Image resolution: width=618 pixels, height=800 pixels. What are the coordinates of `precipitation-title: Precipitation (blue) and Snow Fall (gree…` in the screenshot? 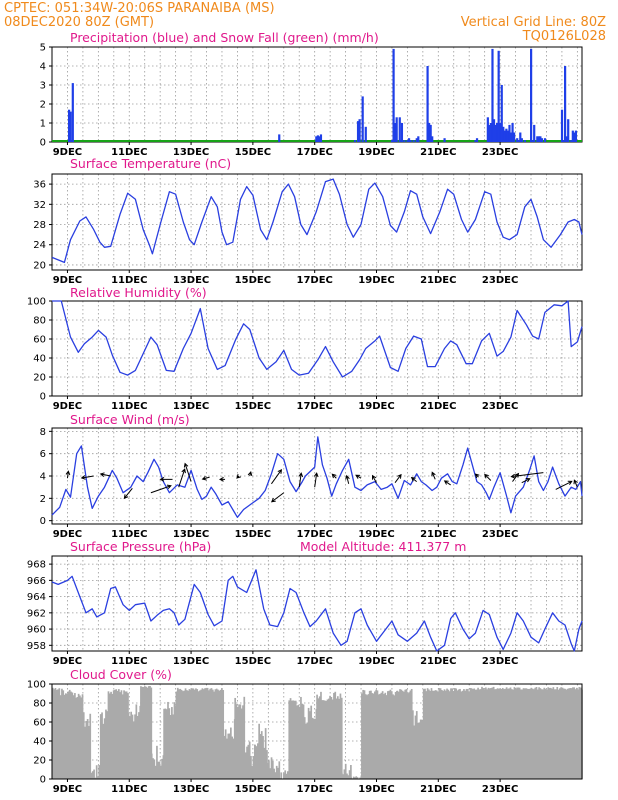 It's located at (224, 37).